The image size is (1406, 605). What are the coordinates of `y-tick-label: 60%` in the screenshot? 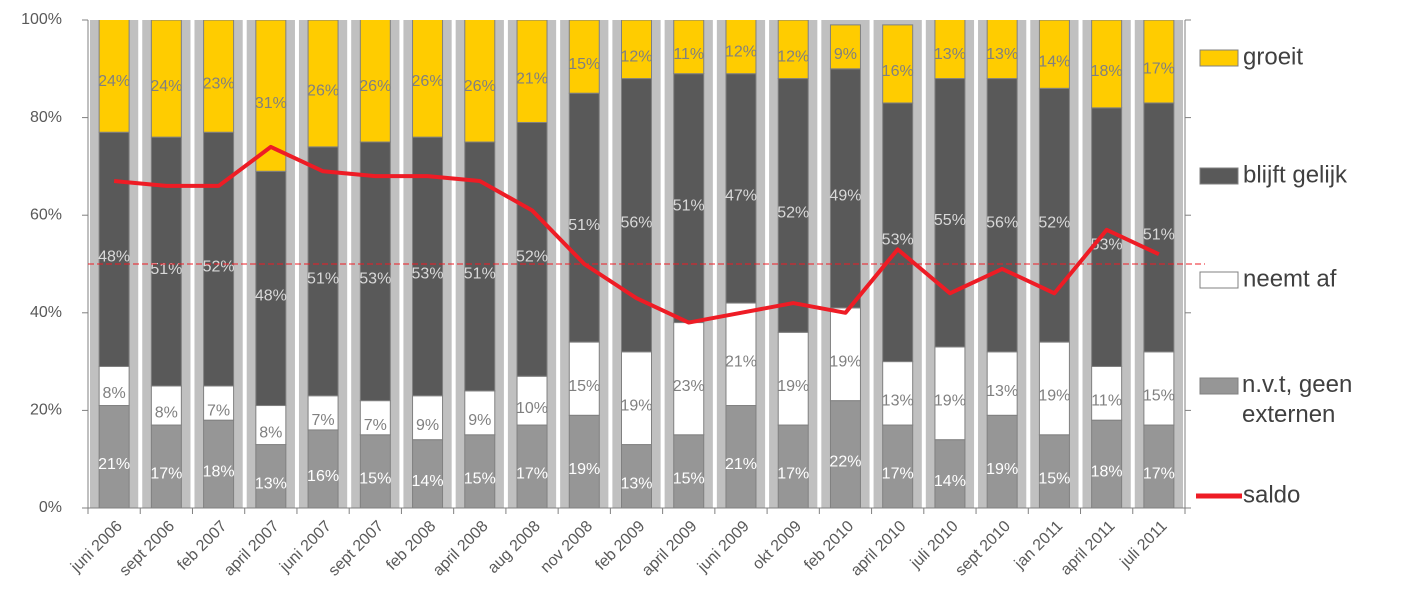 It's located at (46, 214).